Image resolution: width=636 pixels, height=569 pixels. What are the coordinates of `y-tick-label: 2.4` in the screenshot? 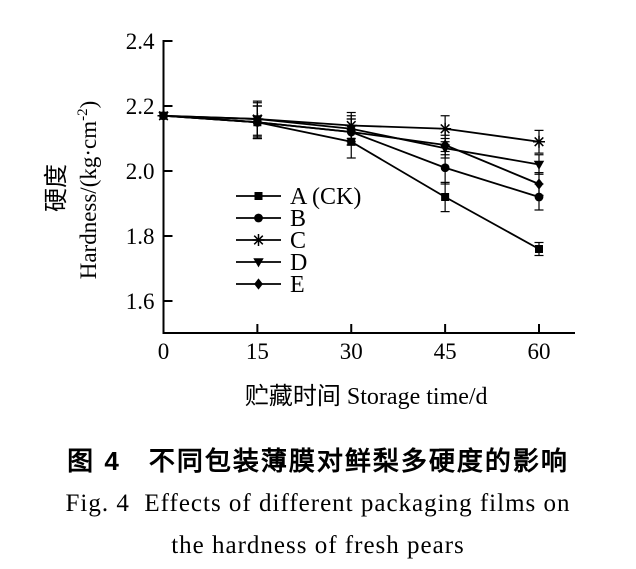 It's located at (140, 41).